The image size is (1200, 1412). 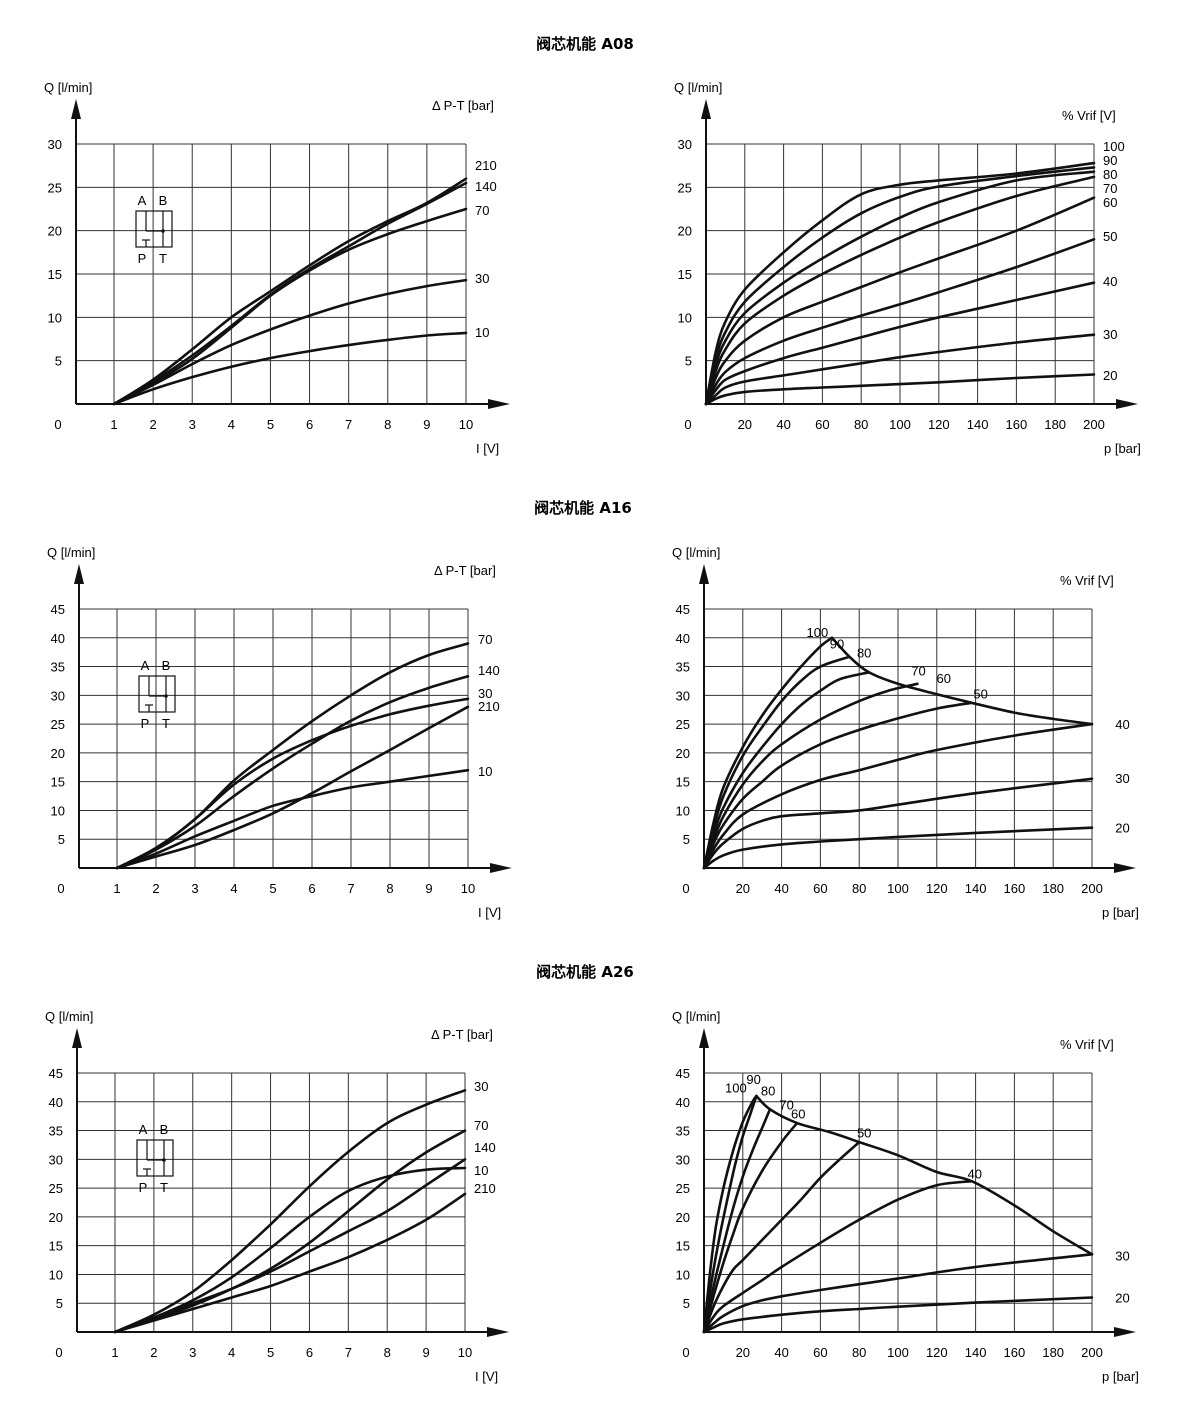 I want to click on y-tick-label: 45, so click(x=58, y=609).